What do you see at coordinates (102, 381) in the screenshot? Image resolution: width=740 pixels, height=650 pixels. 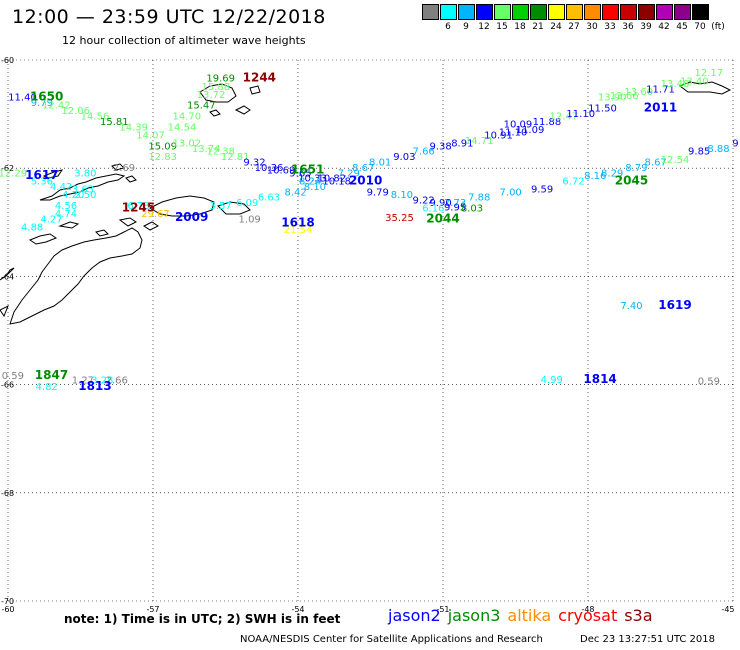 I see `wave-height-value: 3.28` at bounding box center [102, 381].